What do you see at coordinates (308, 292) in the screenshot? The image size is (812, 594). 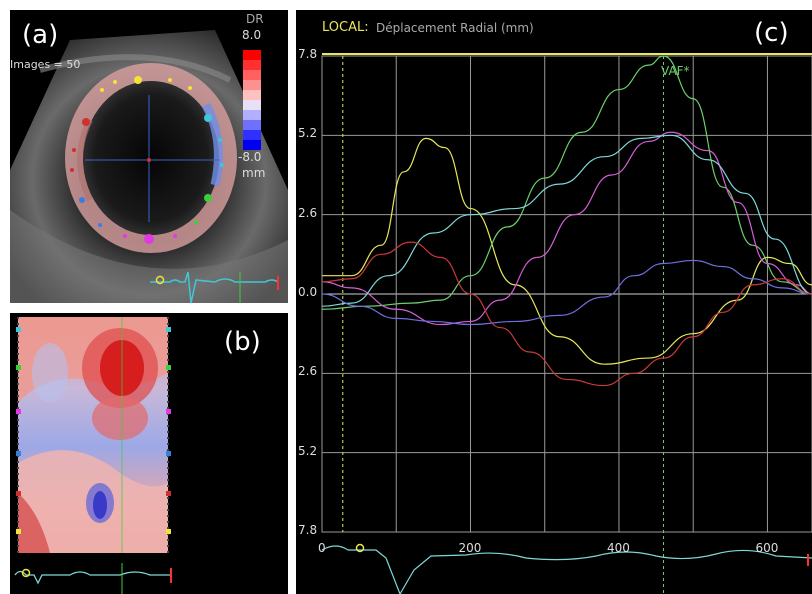 I see `y-tick-label: 0.0` at bounding box center [308, 292].